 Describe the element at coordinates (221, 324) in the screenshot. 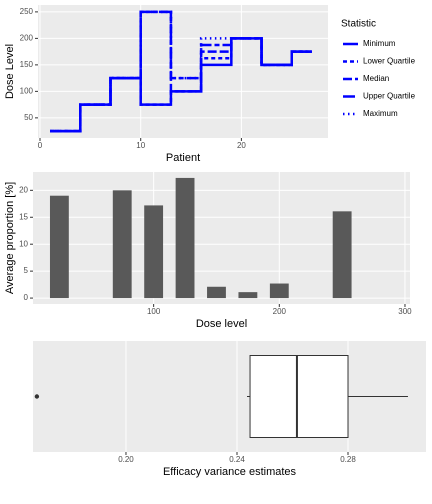

I see `x-axis-title: Dose level` at that location.